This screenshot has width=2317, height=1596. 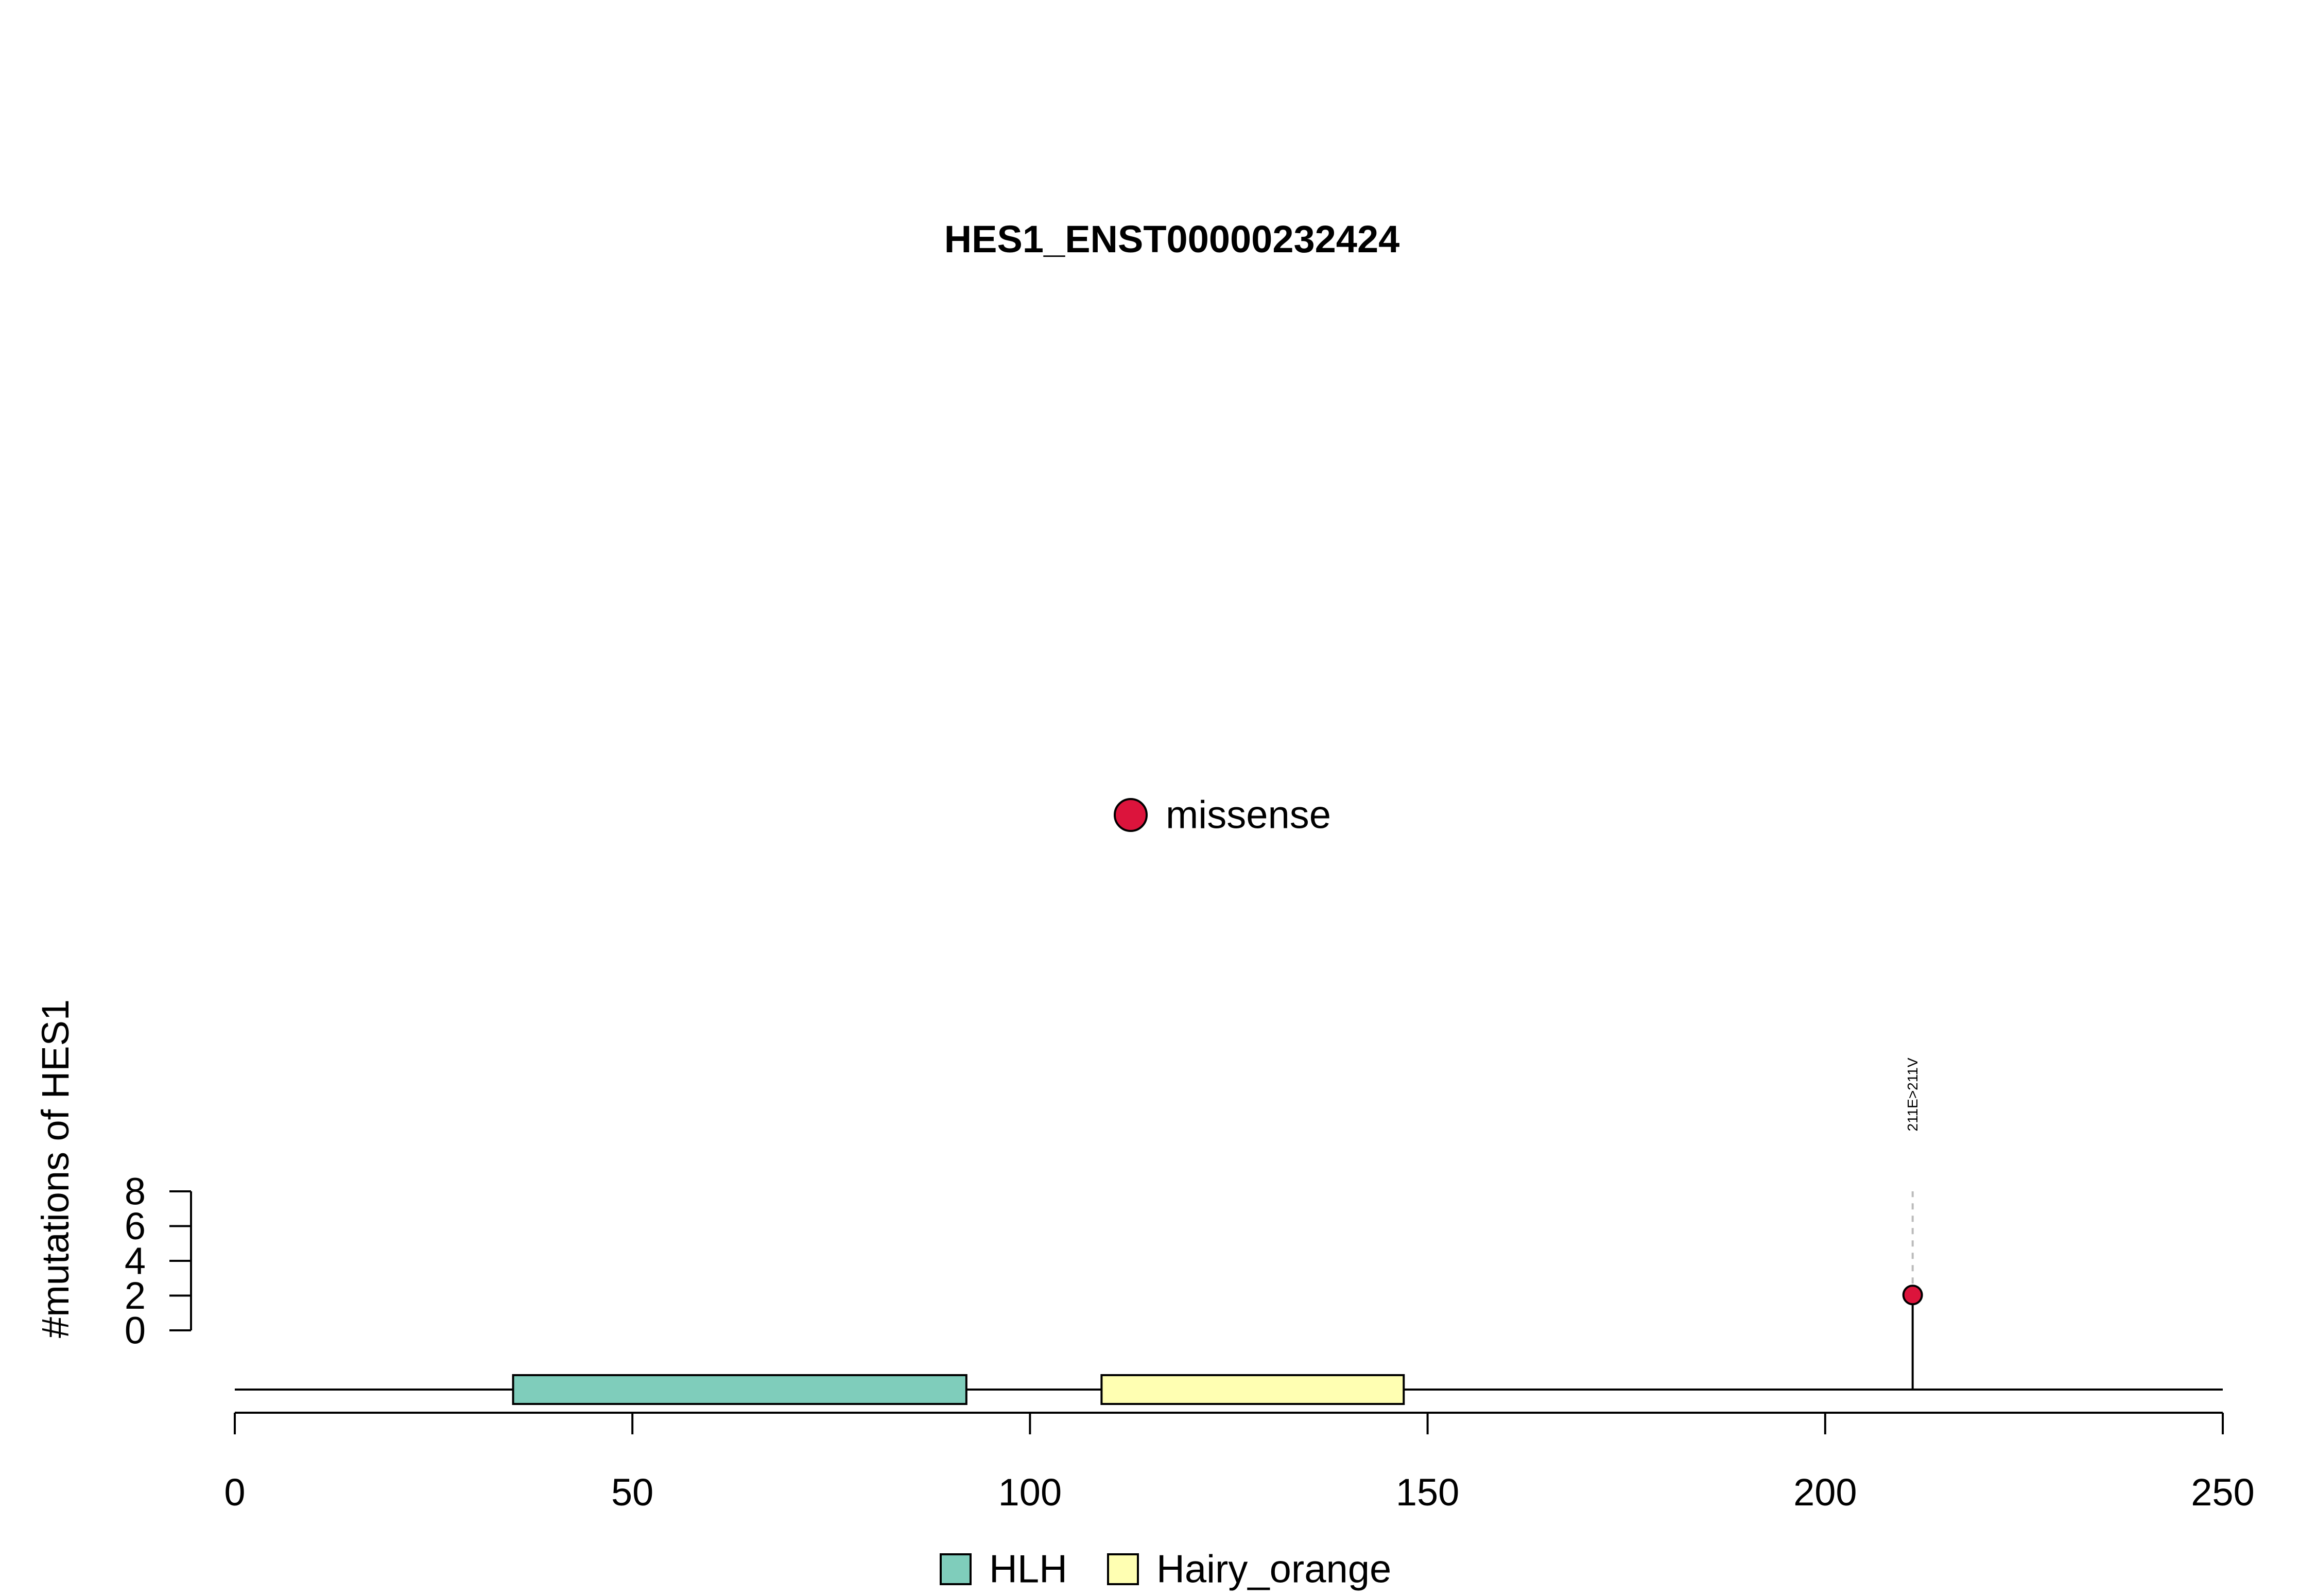 I want to click on x-tick-label: 100, so click(x=1030, y=1493).